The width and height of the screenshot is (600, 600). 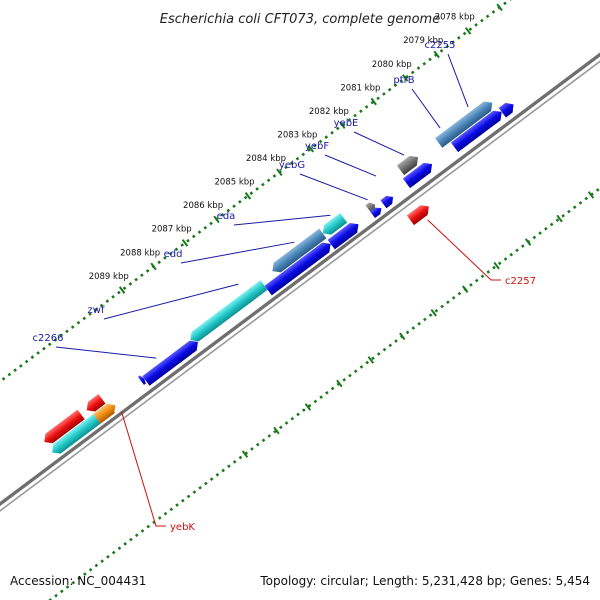 What do you see at coordinates (140, 253) in the screenshot?
I see `kbp-tick-label: 2088 kbp` at bounding box center [140, 253].